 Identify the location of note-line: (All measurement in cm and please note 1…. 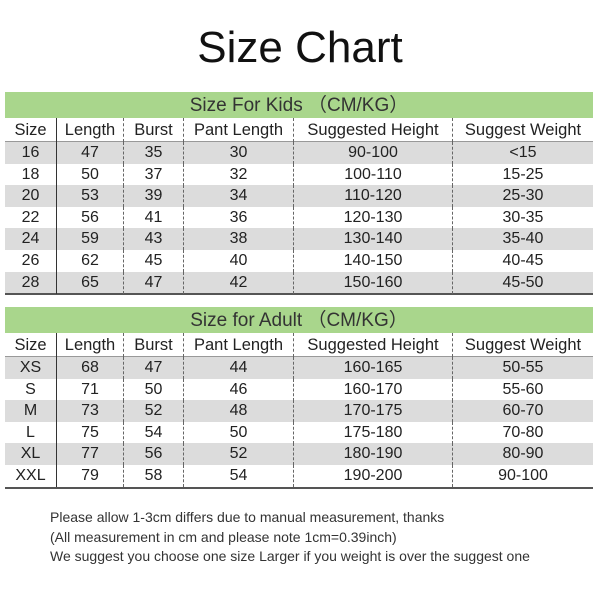
(223, 536).